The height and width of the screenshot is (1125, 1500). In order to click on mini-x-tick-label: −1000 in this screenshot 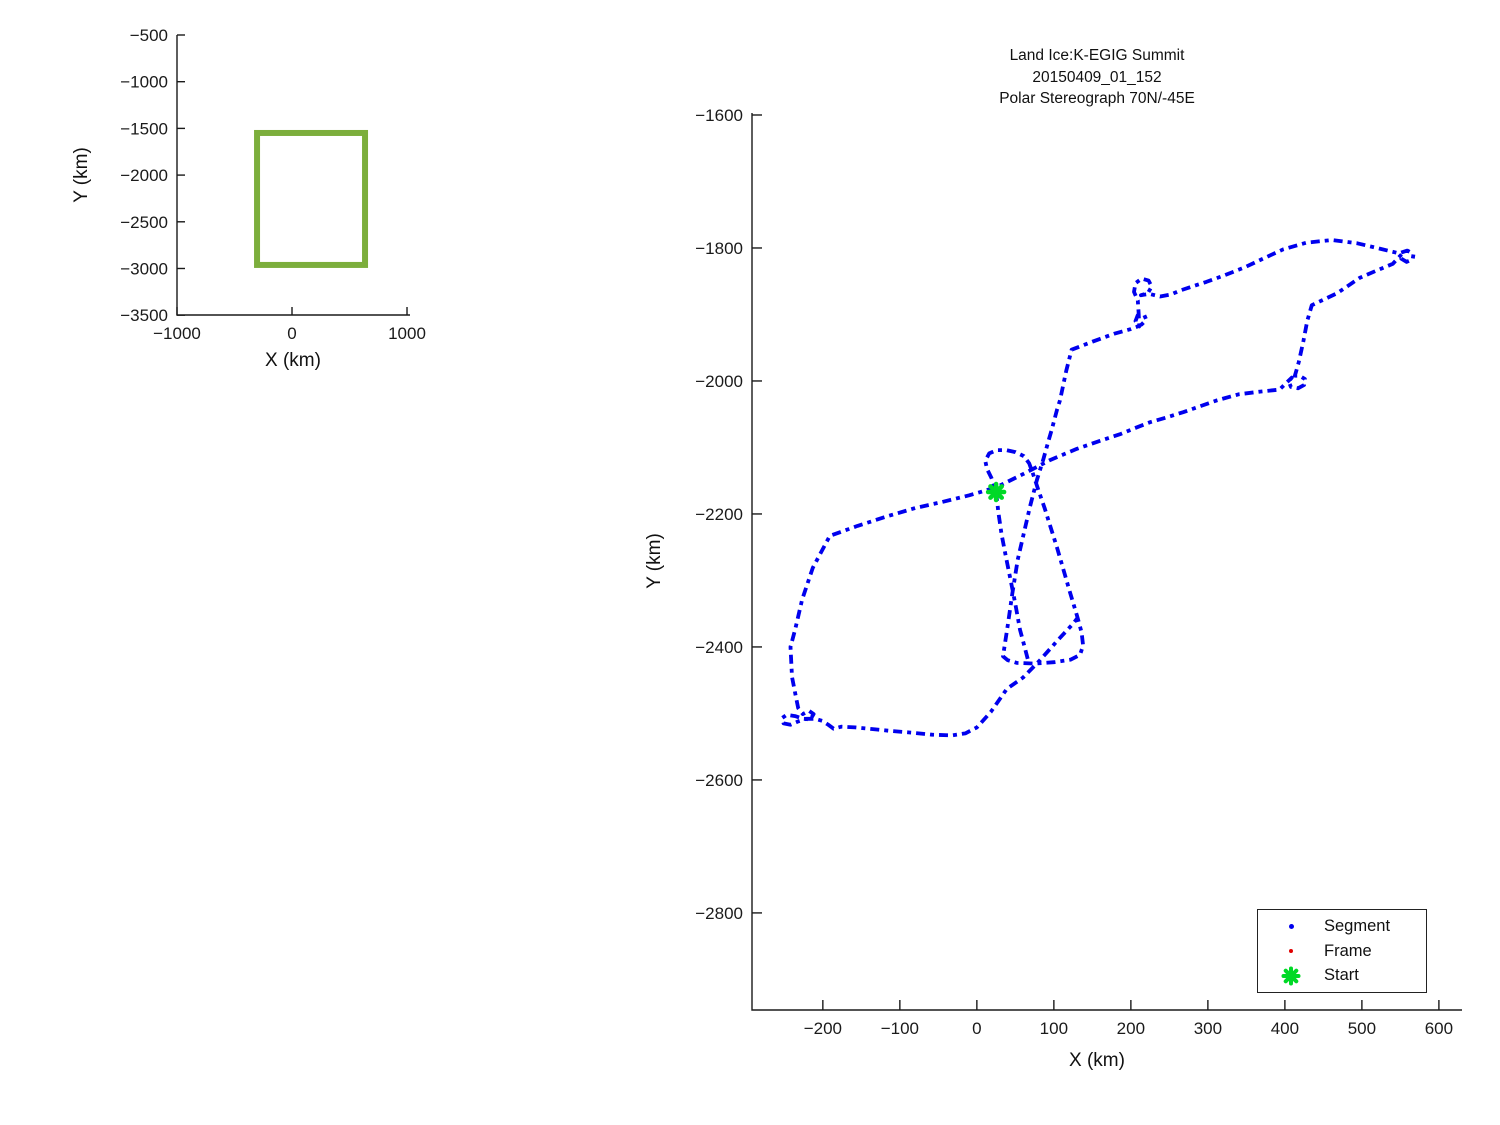, I will do `click(177, 333)`.